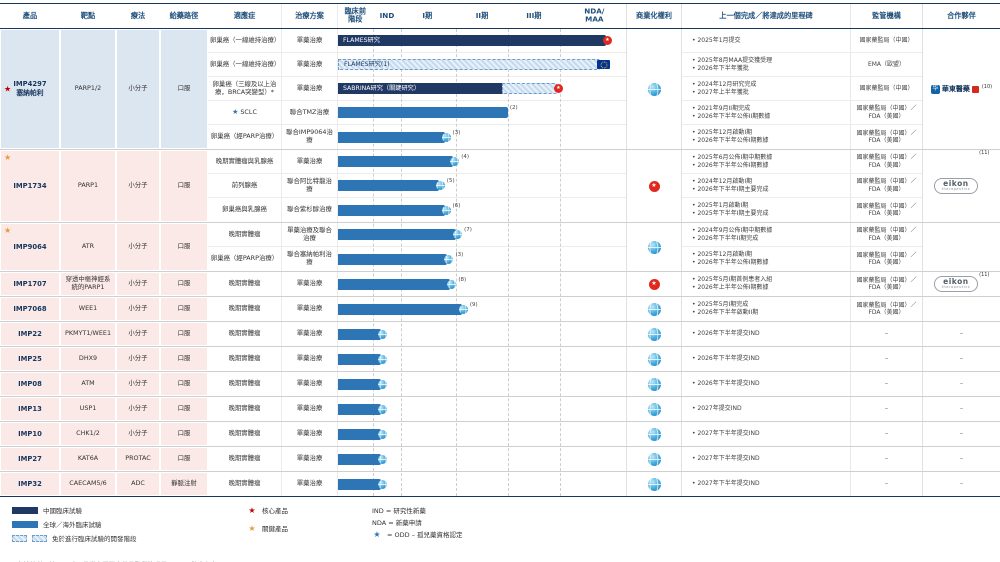 The height and width of the screenshot is (562, 1000). Describe the element at coordinates (886, 16) in the screenshot. I see `col-header-regulator: 監管機構` at that location.